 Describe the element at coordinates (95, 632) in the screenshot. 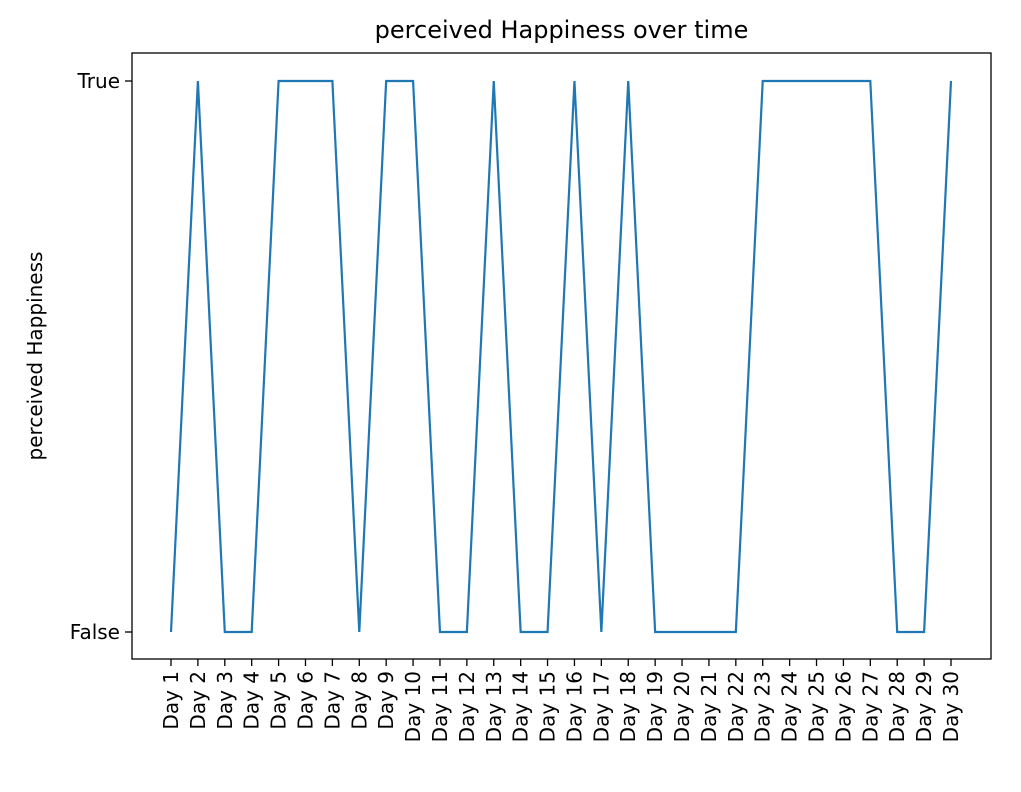

I see `y-tick-label: False` at that location.